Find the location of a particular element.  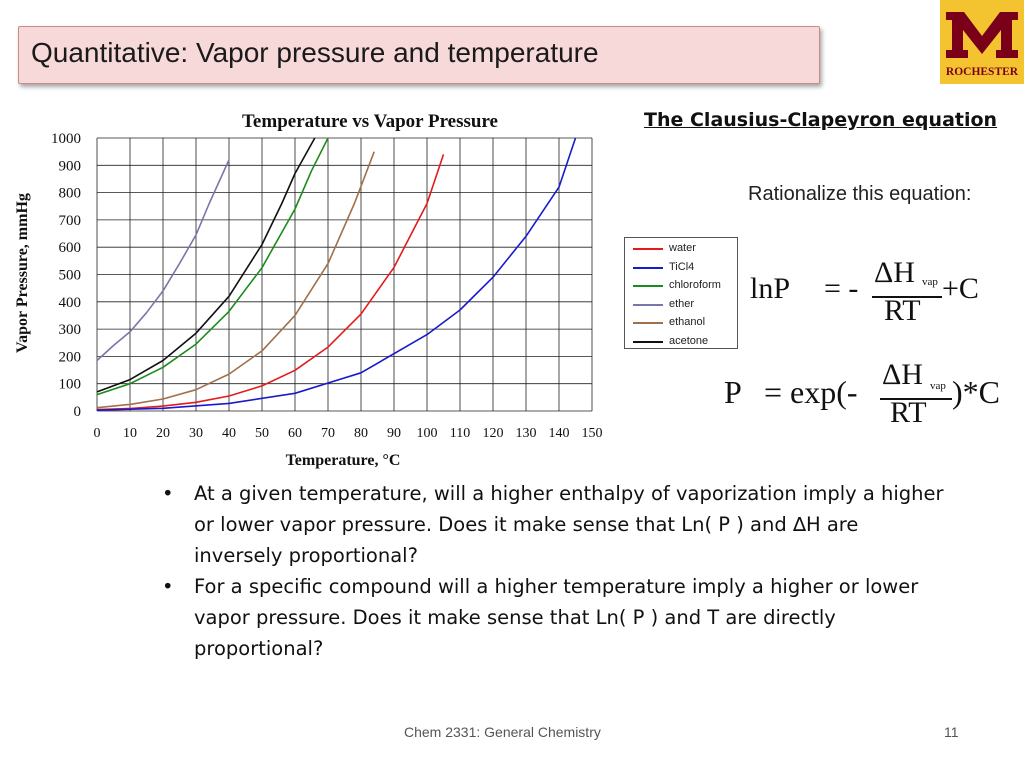

footer-course: Chem 2331: General Chemistry is located at coordinates (502, 732).